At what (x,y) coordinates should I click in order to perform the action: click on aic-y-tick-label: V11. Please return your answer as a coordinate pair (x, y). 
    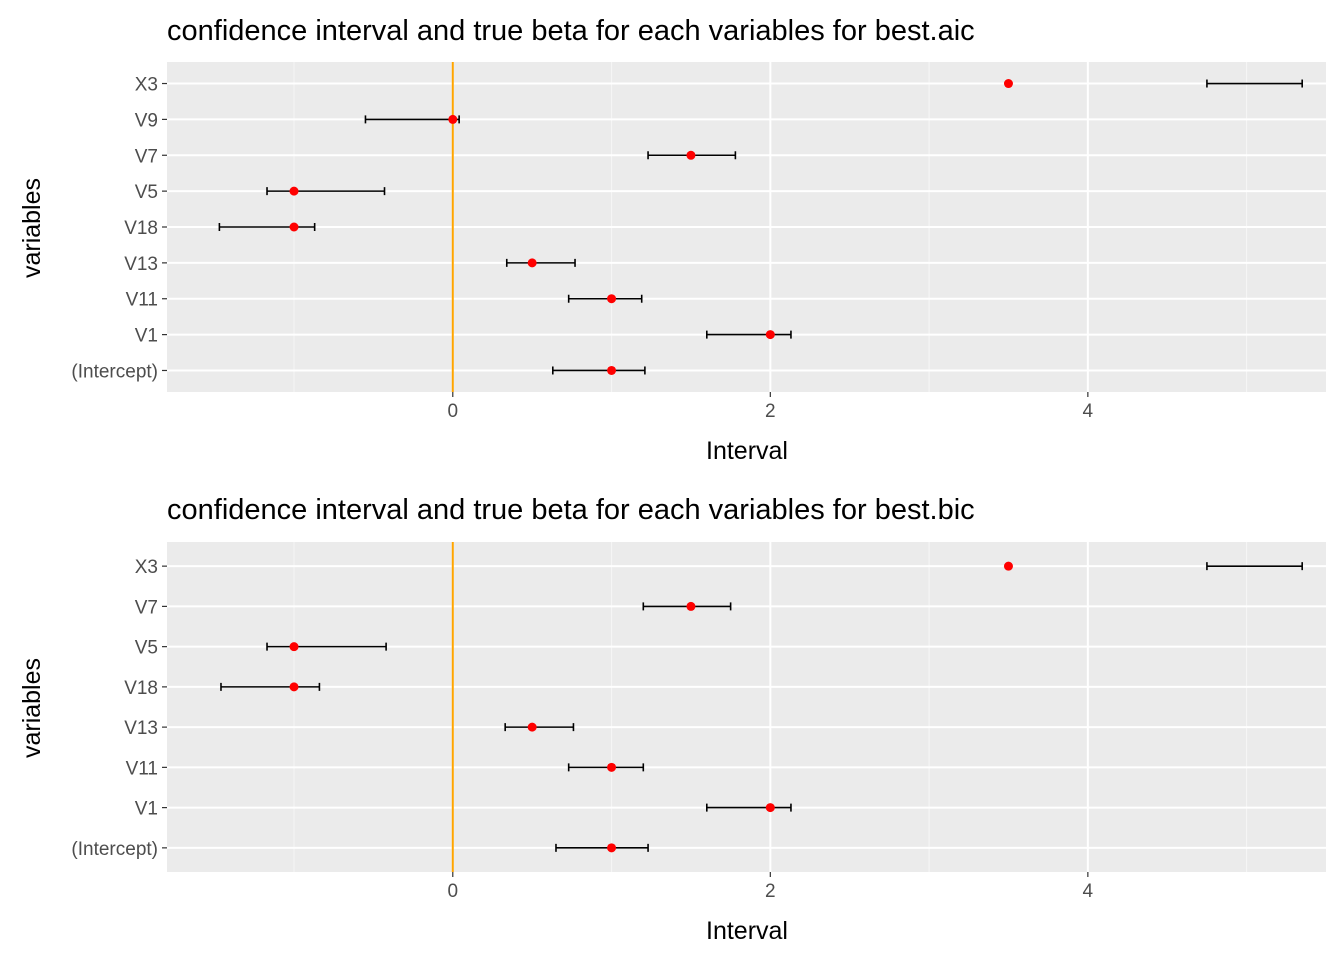
    Looking at the image, I should click on (142, 300).